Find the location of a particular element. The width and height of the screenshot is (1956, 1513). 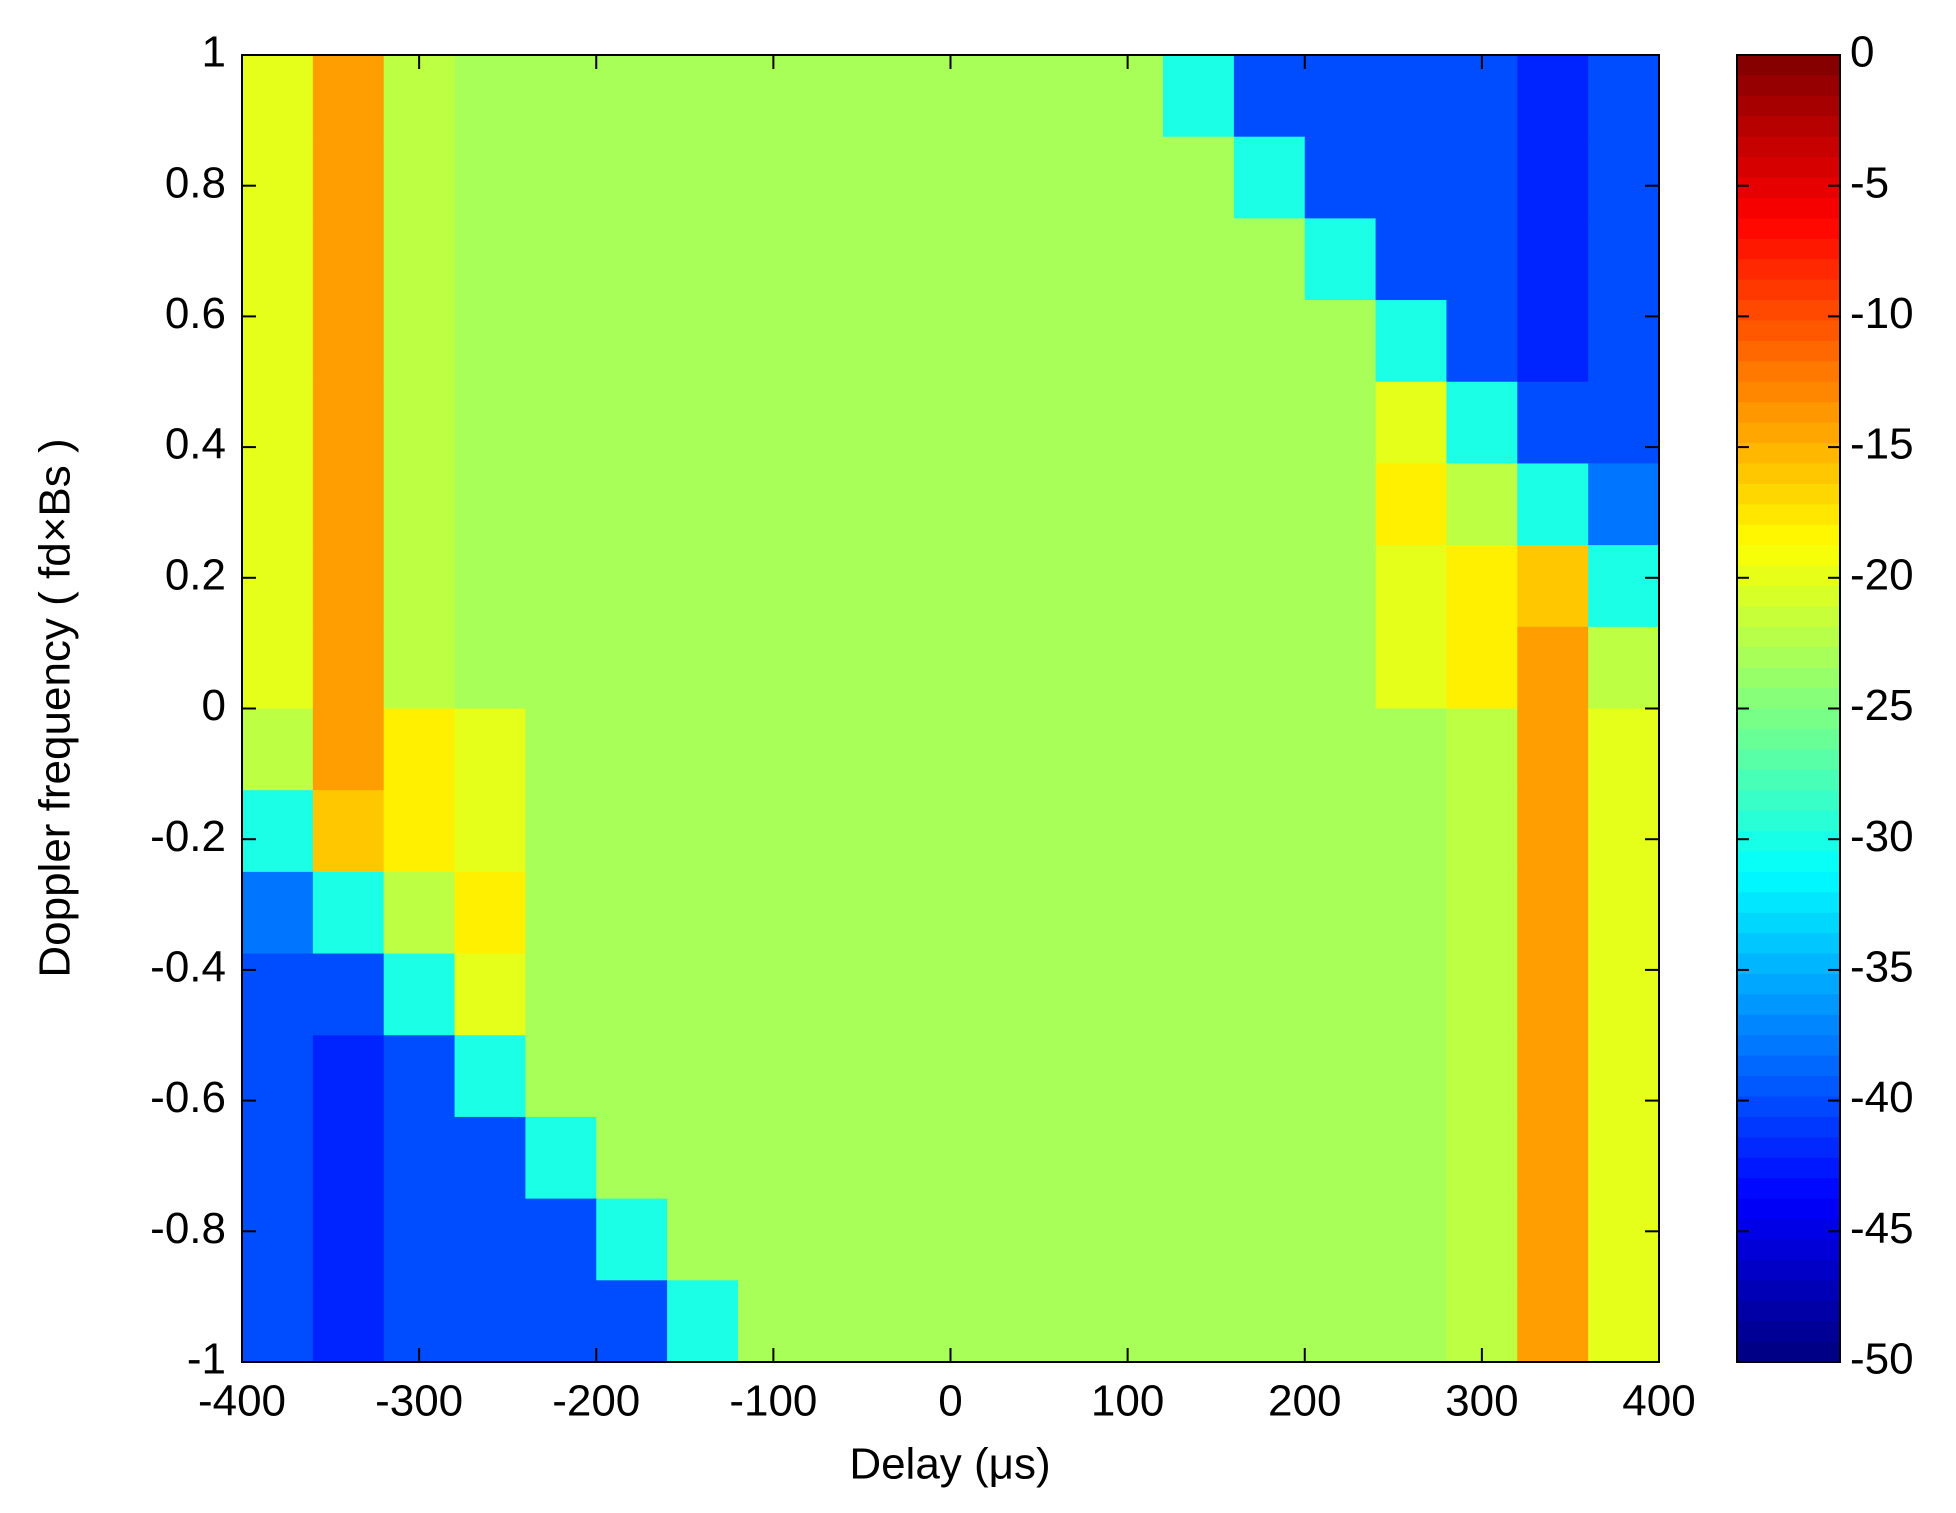

colorbar-tick-label: -45 is located at coordinates (1882, 1228).